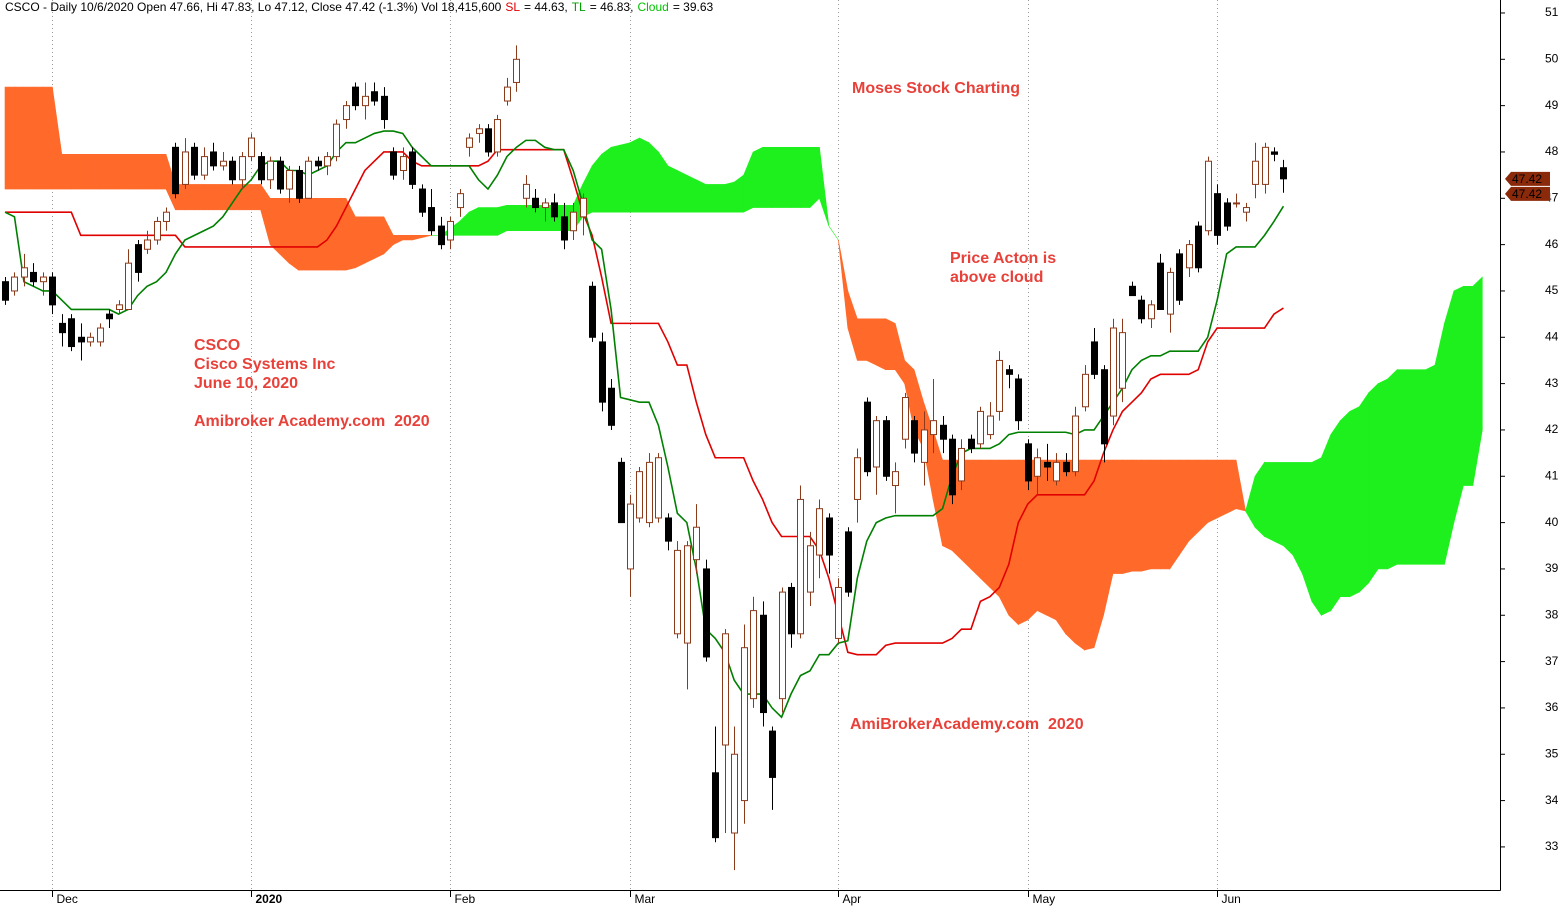 The height and width of the screenshot is (908, 1561). I want to click on x-tick-label: Dec, so click(67, 899).